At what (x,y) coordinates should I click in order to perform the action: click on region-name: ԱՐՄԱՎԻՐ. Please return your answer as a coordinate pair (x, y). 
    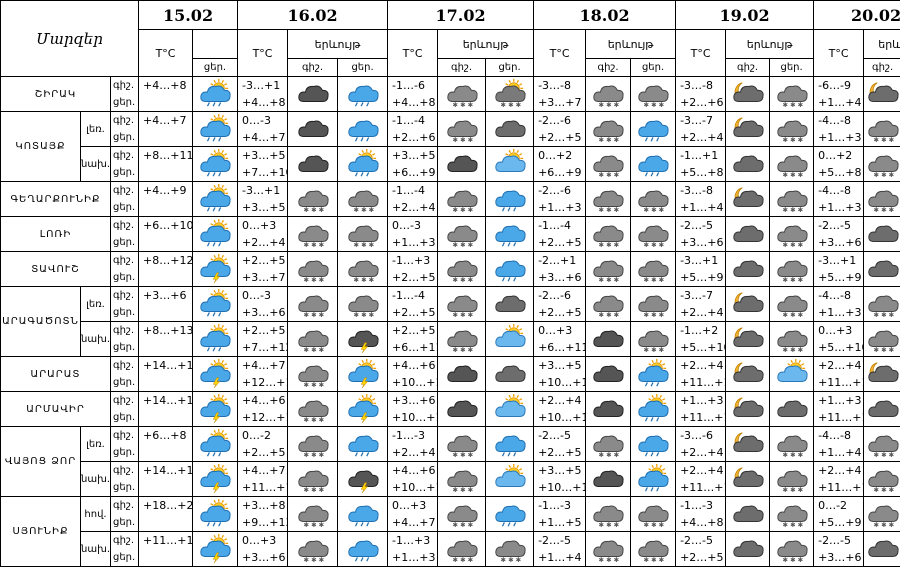
    Looking at the image, I should click on (55, 409).